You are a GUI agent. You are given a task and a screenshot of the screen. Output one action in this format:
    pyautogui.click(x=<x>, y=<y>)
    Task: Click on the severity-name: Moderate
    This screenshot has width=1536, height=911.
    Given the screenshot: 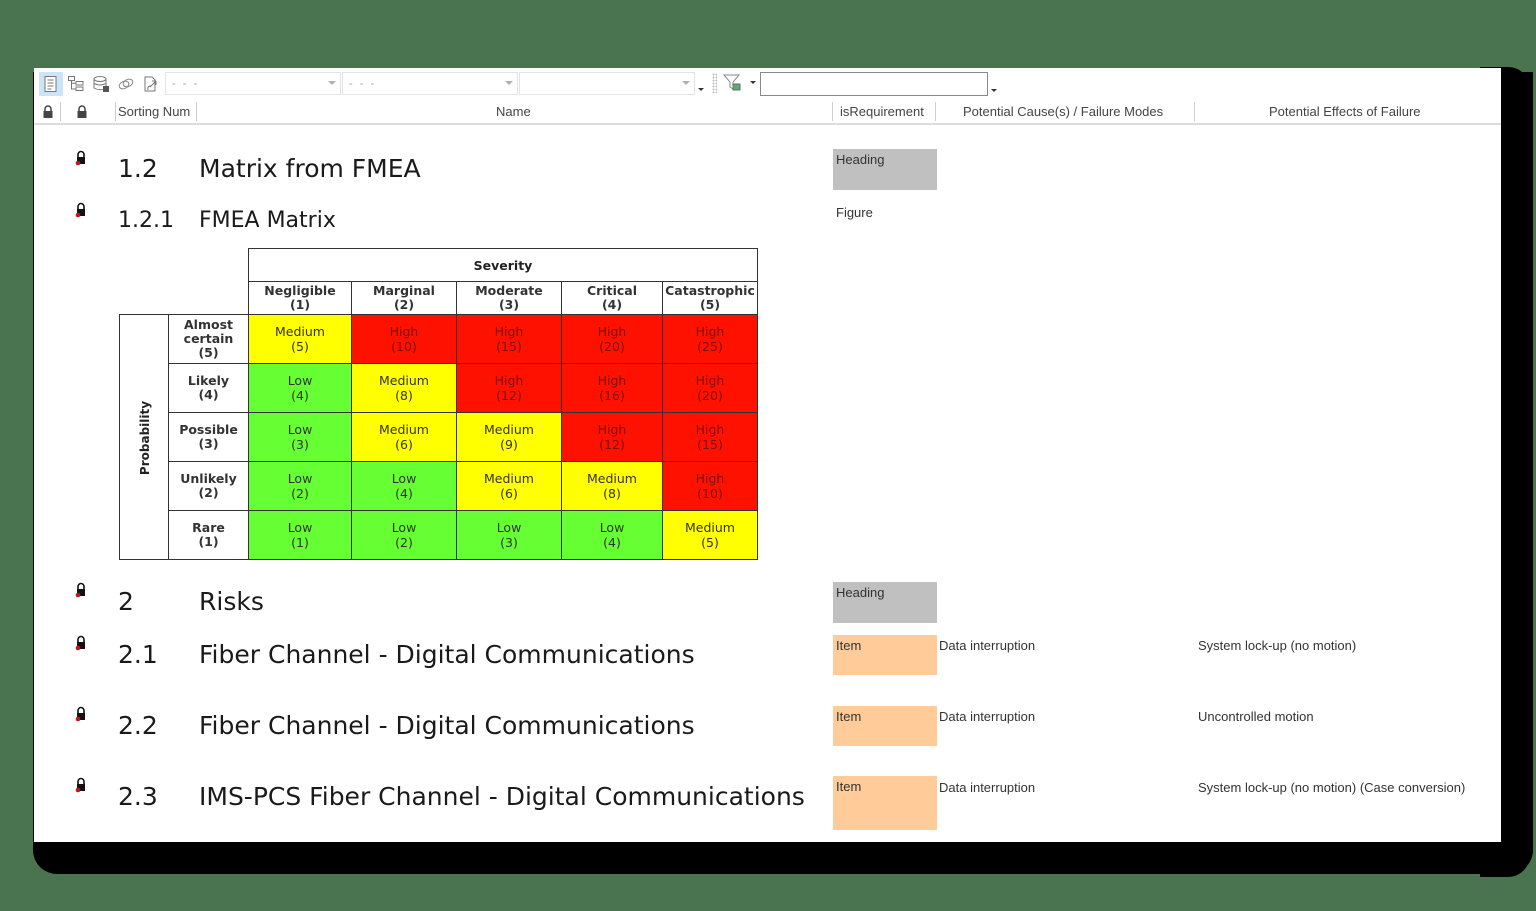 What is the action you would take?
    pyautogui.click(x=509, y=290)
    